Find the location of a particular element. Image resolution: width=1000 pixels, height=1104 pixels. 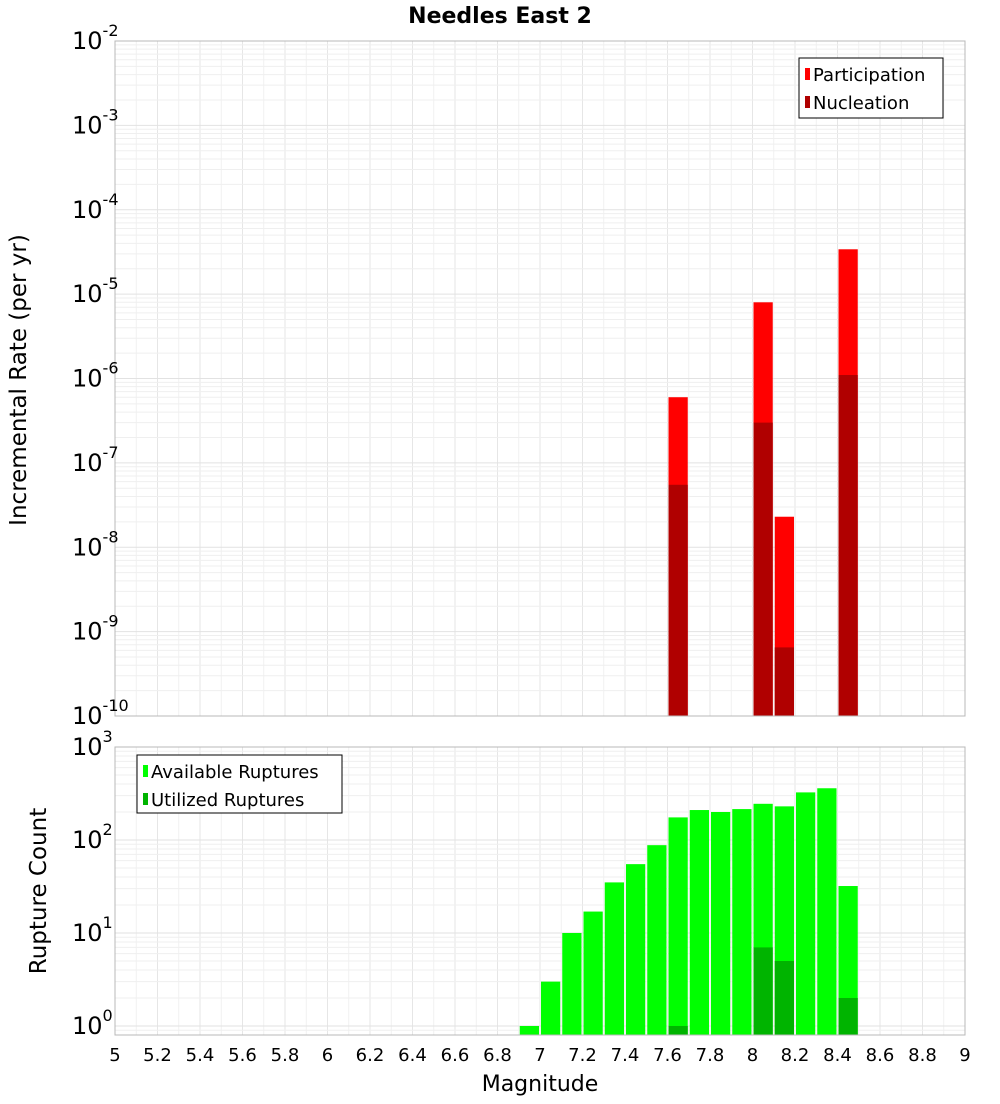

y-tick-label: 10⁻⁷ is located at coordinates (95, 460).